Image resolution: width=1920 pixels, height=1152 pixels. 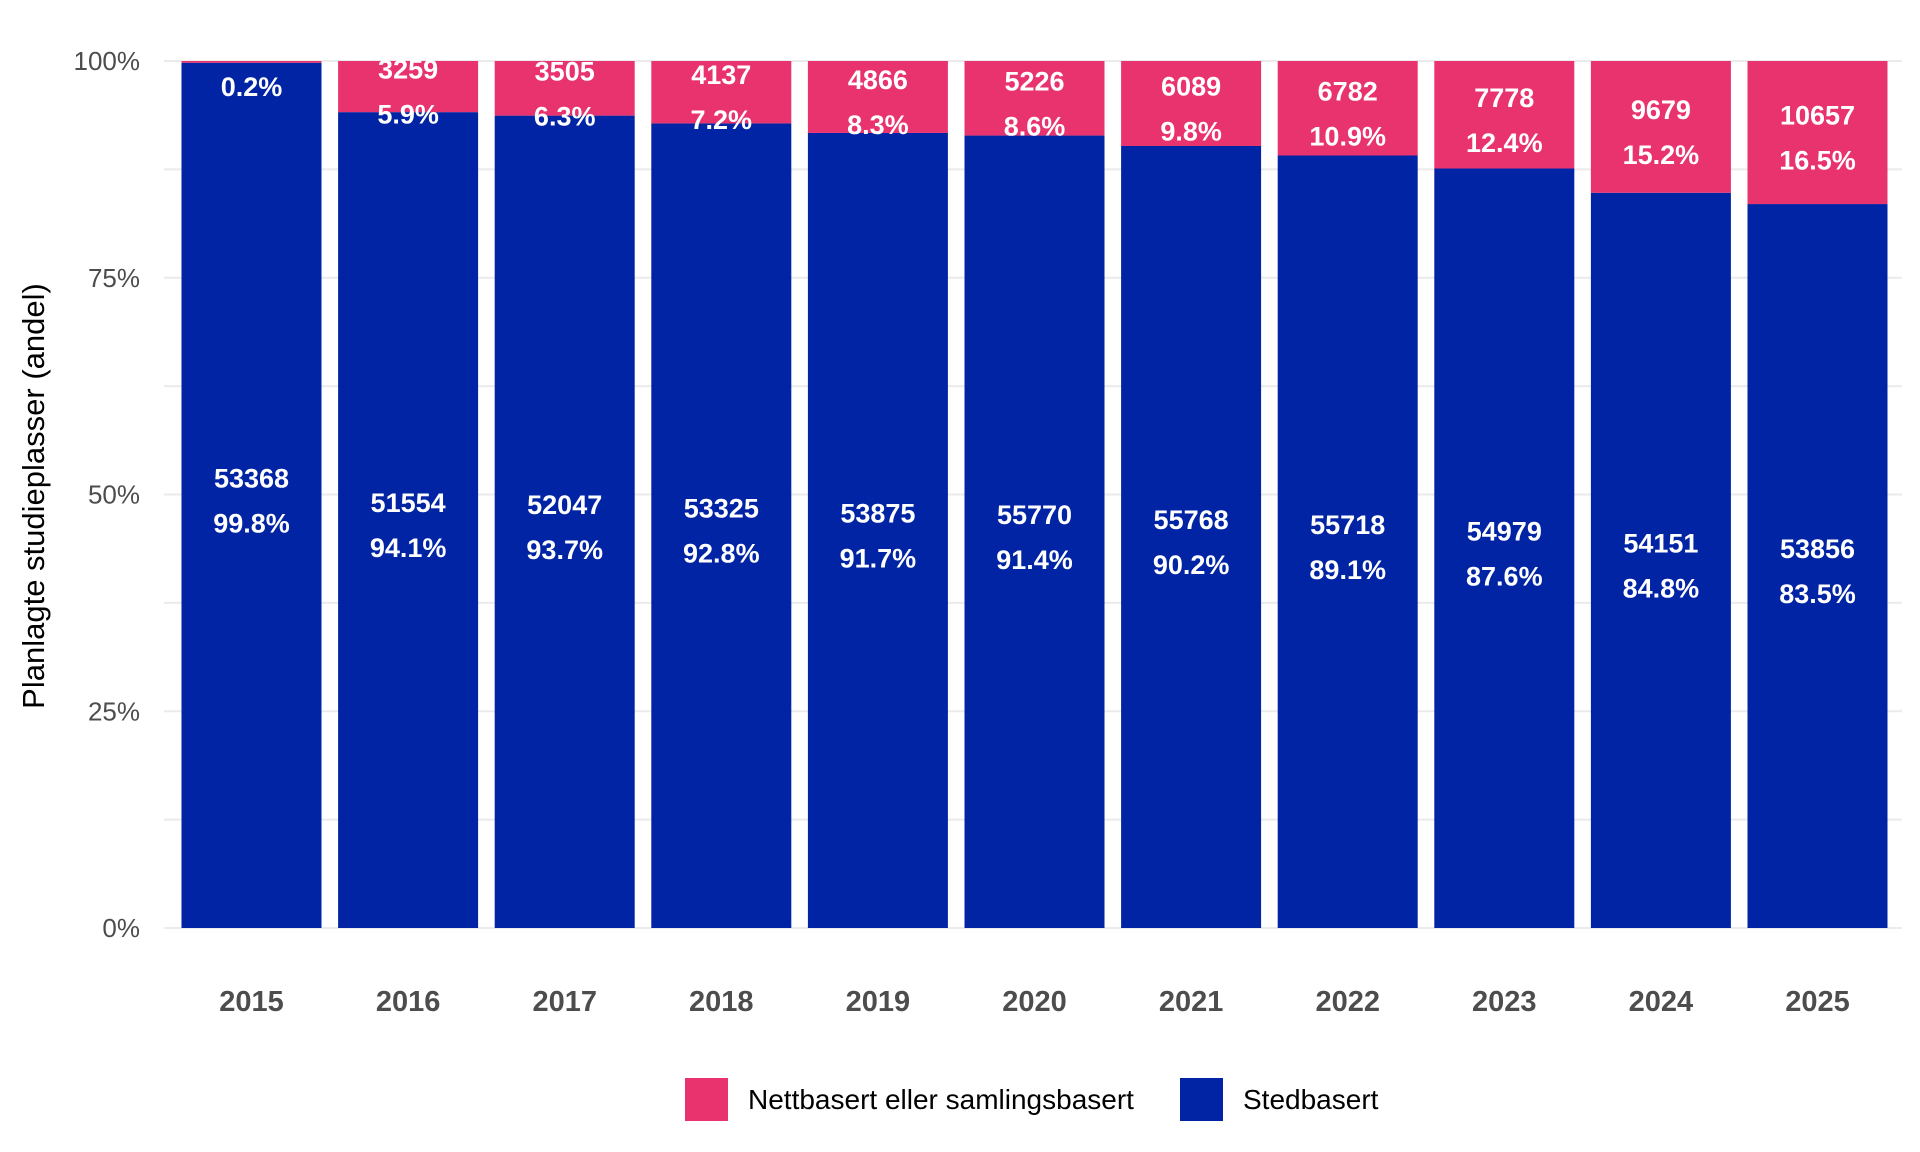 I want to click on y-tick-label: 50%, so click(x=114, y=495).